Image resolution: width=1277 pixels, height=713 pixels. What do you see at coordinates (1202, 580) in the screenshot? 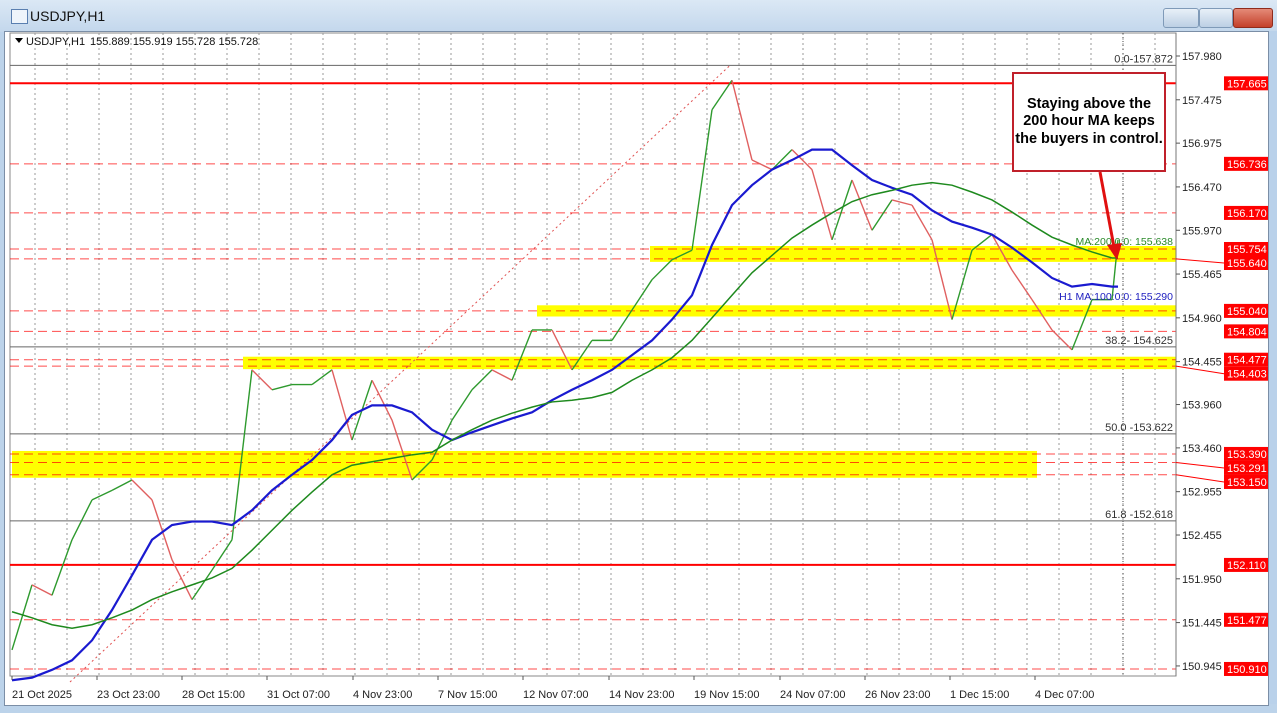
I see `y-tick-label: 151.950` at bounding box center [1202, 580].